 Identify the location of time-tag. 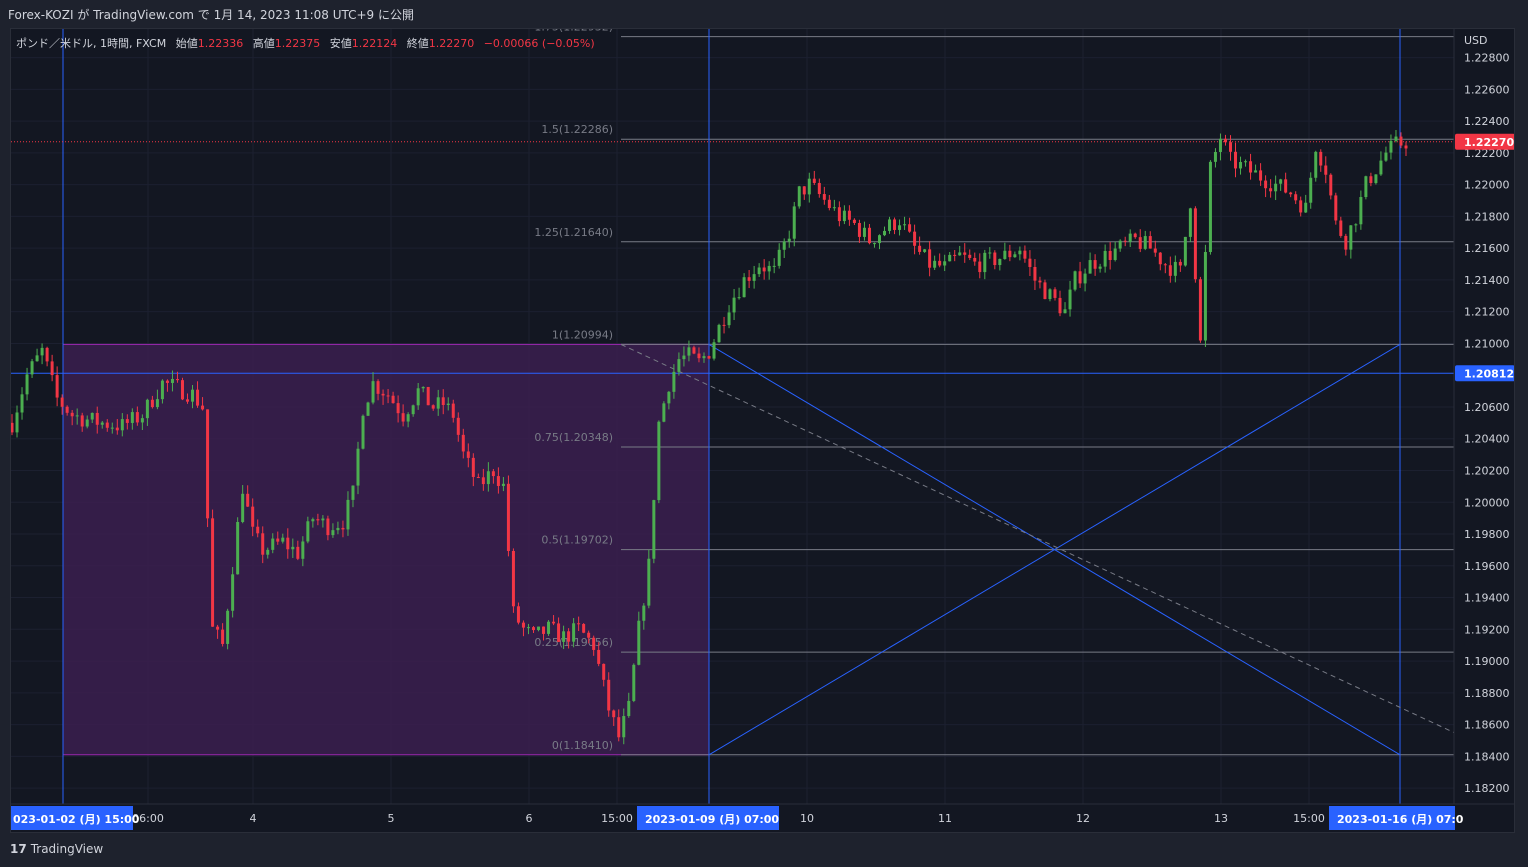
(1392, 818).